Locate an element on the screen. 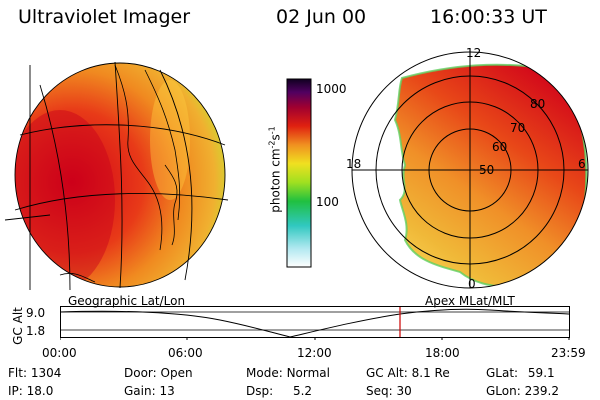 Image resolution: width=600 pixels, height=400 pixels. gain-value: 13 is located at coordinates (167, 391).